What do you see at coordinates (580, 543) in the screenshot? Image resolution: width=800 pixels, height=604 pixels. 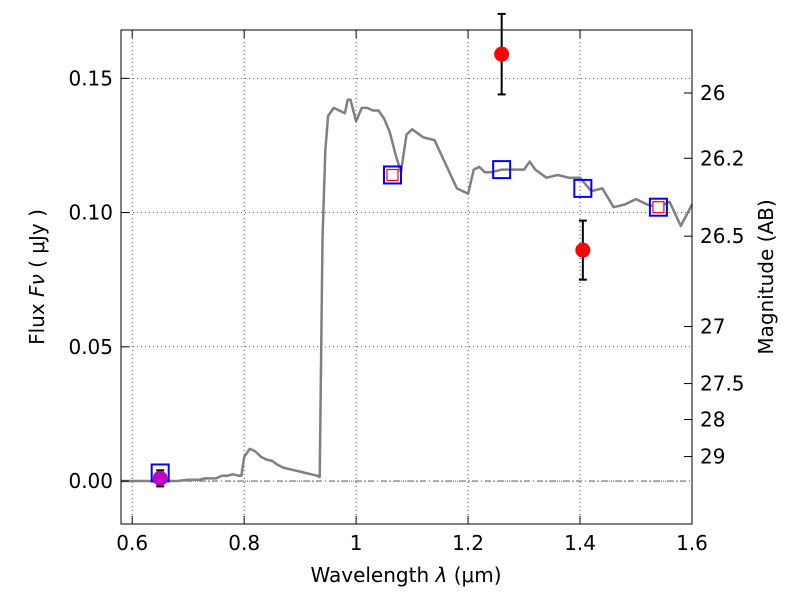 I see `x-tick-label: 1.4` at bounding box center [580, 543].